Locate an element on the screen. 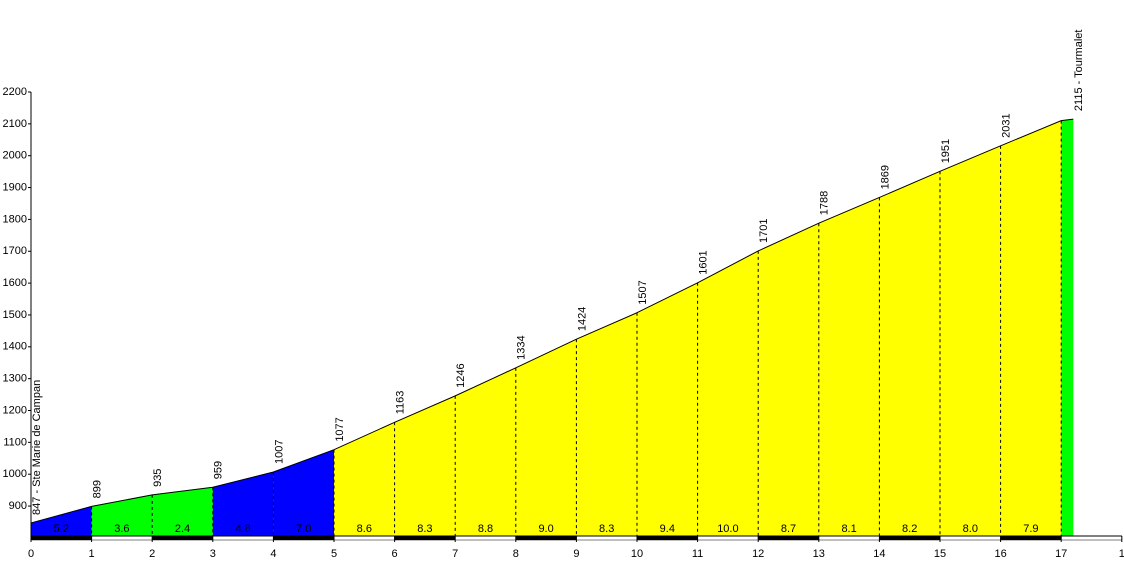 This screenshot has width=1124, height=586. gradient-label: 9.0 is located at coordinates (545, 529).